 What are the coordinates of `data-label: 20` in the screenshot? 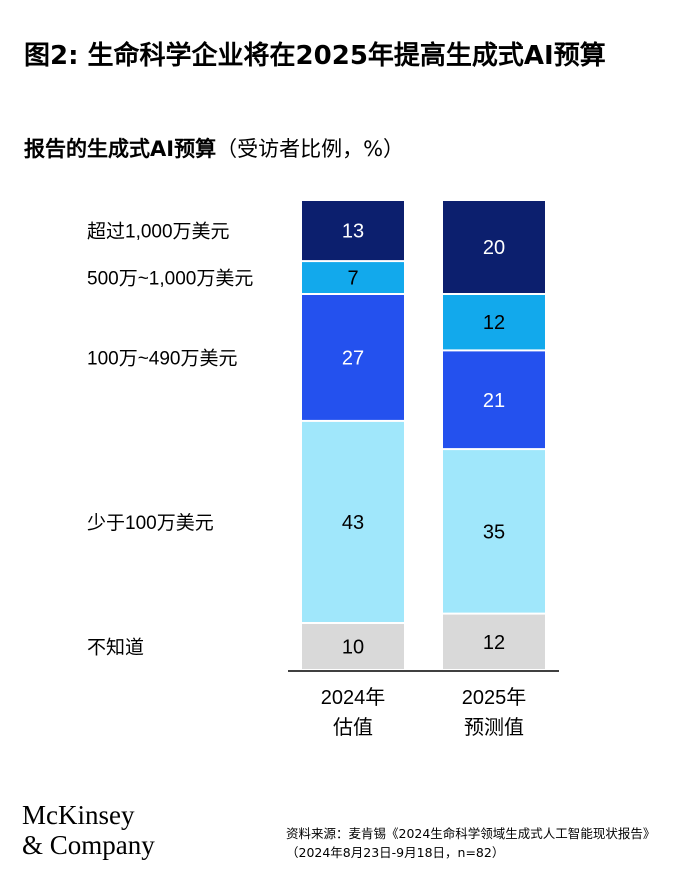 It's located at (494, 248).